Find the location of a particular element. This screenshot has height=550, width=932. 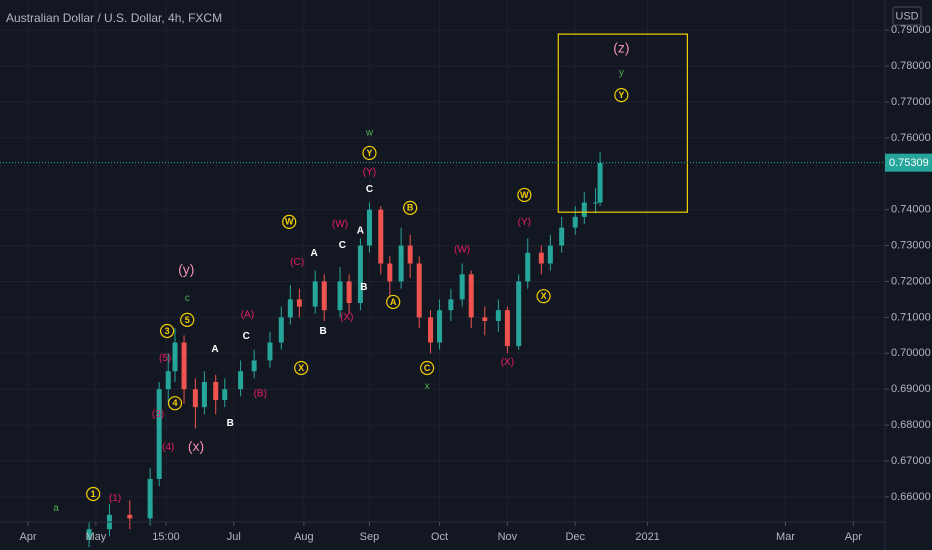

y-tick-label: 0.73000 is located at coordinates (911, 245).